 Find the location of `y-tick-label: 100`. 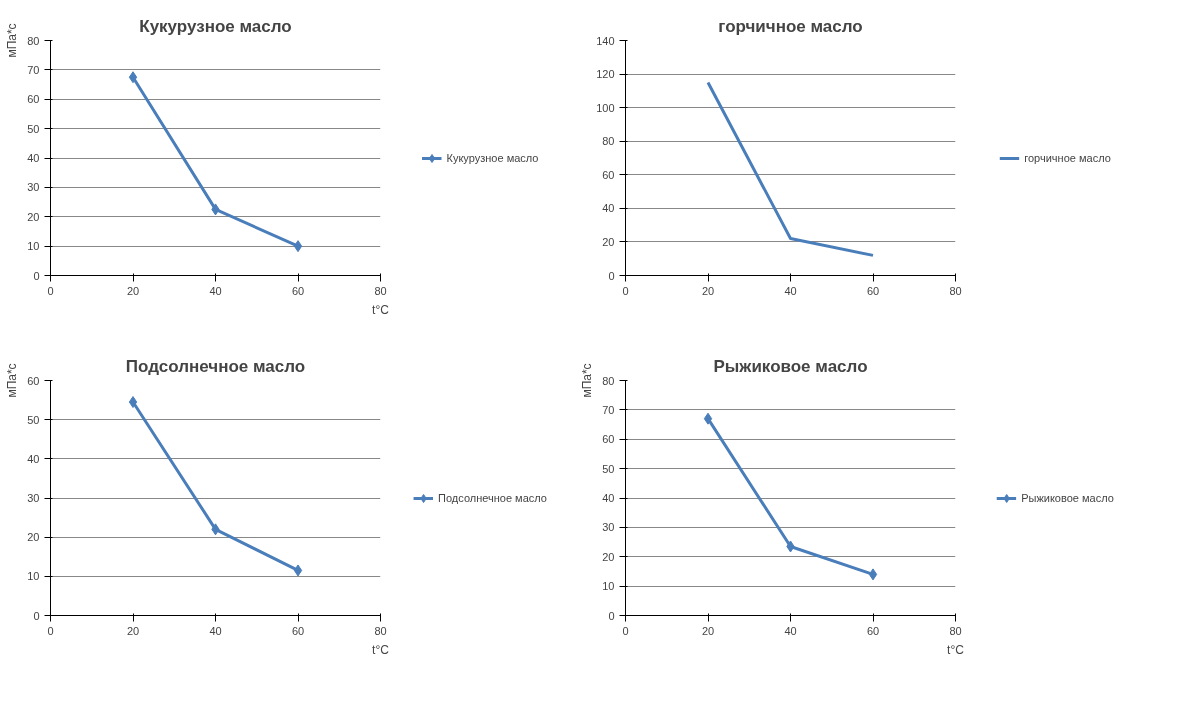

y-tick-label: 100 is located at coordinates (605, 107).